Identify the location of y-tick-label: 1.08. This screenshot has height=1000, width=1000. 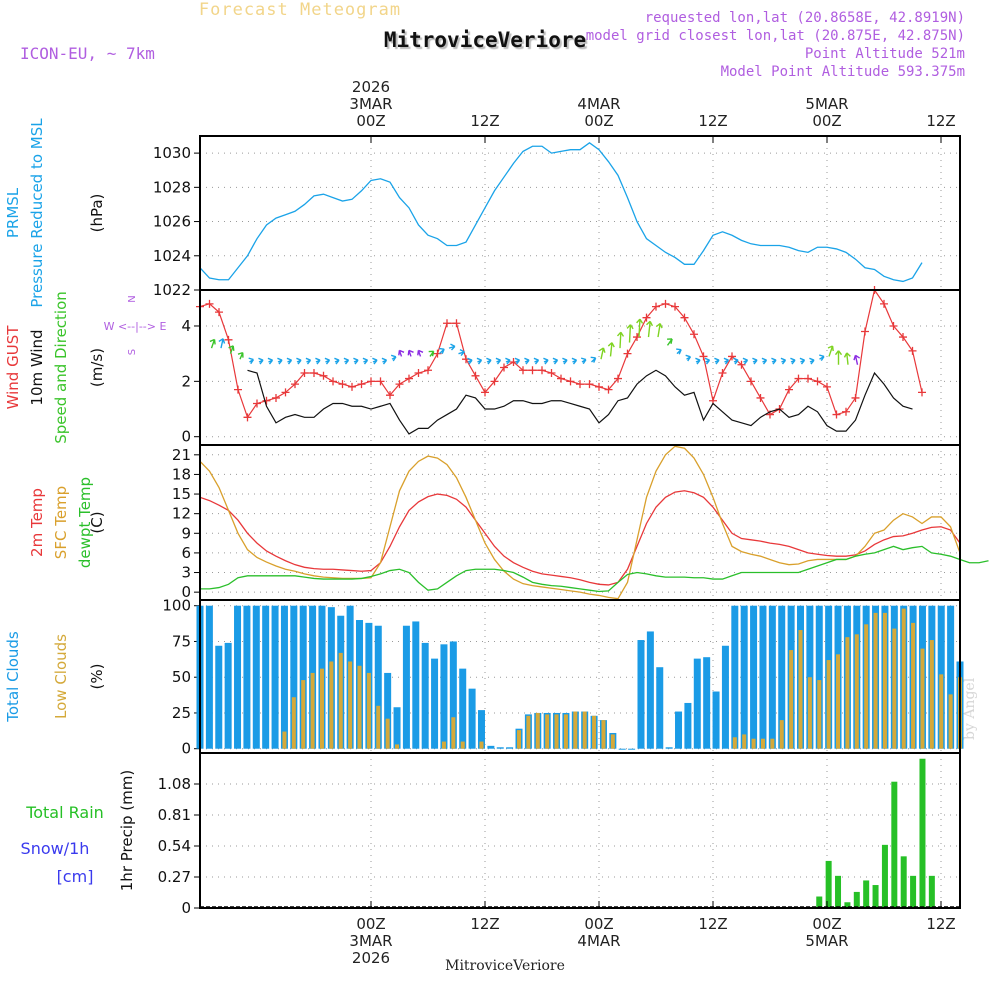
(174, 784).